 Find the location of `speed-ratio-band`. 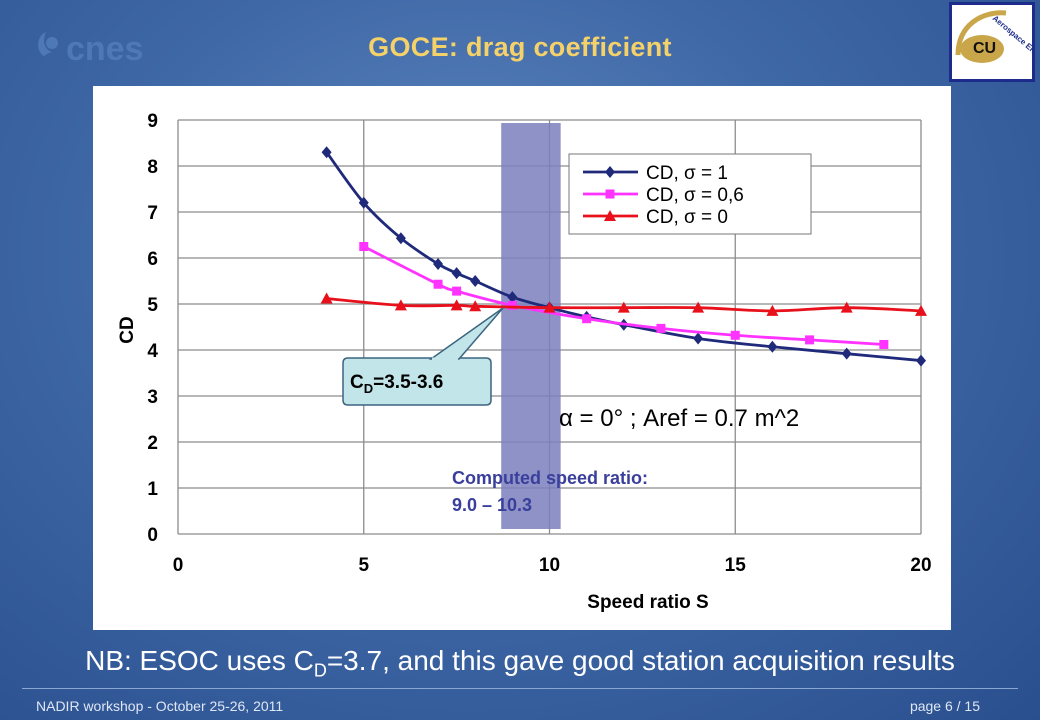

speed-ratio-band is located at coordinates (531, 326).